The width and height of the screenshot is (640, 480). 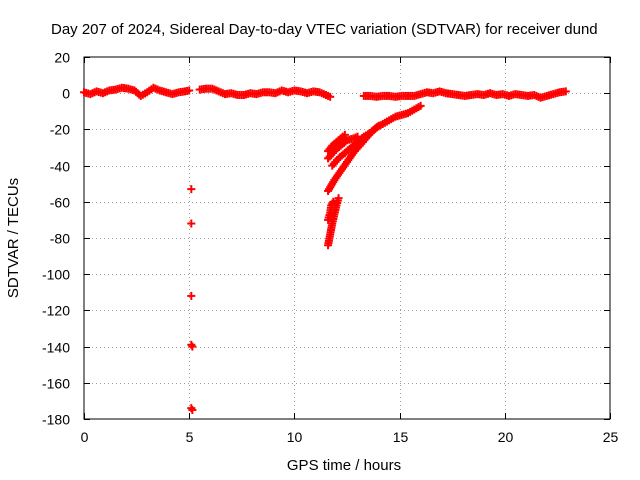 What do you see at coordinates (66, 94) in the screenshot?
I see `y-tick-label: 0` at bounding box center [66, 94].